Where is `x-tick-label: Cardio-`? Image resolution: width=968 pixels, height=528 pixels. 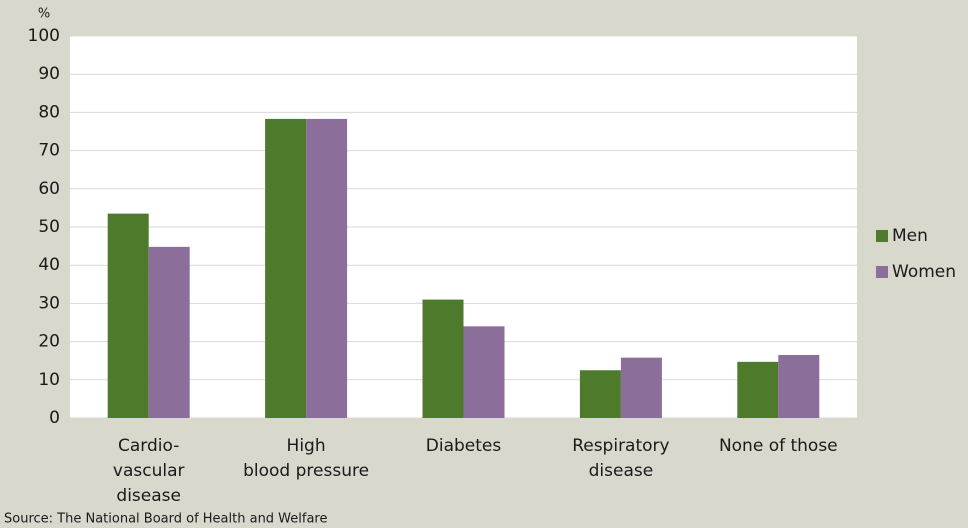 x-tick-label: Cardio- is located at coordinates (148, 446).